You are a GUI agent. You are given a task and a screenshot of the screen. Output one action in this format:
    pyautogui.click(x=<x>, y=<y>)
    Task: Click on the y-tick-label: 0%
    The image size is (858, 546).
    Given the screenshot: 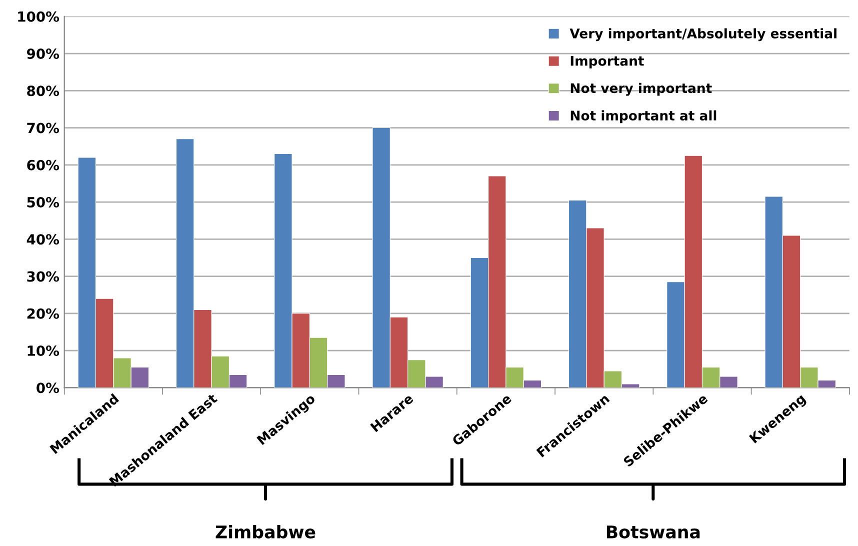 What is the action you would take?
    pyautogui.click(x=48, y=388)
    